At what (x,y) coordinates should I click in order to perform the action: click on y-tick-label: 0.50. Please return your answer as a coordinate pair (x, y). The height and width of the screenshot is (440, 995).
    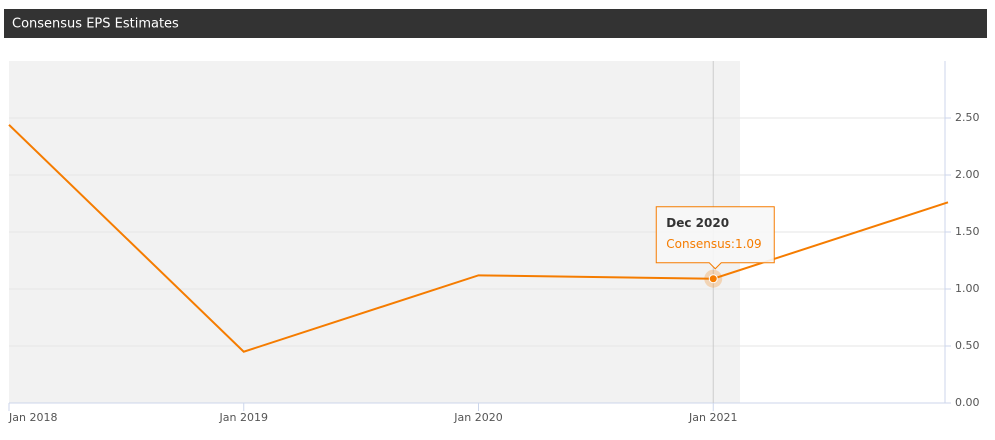
    Looking at the image, I should click on (967, 345).